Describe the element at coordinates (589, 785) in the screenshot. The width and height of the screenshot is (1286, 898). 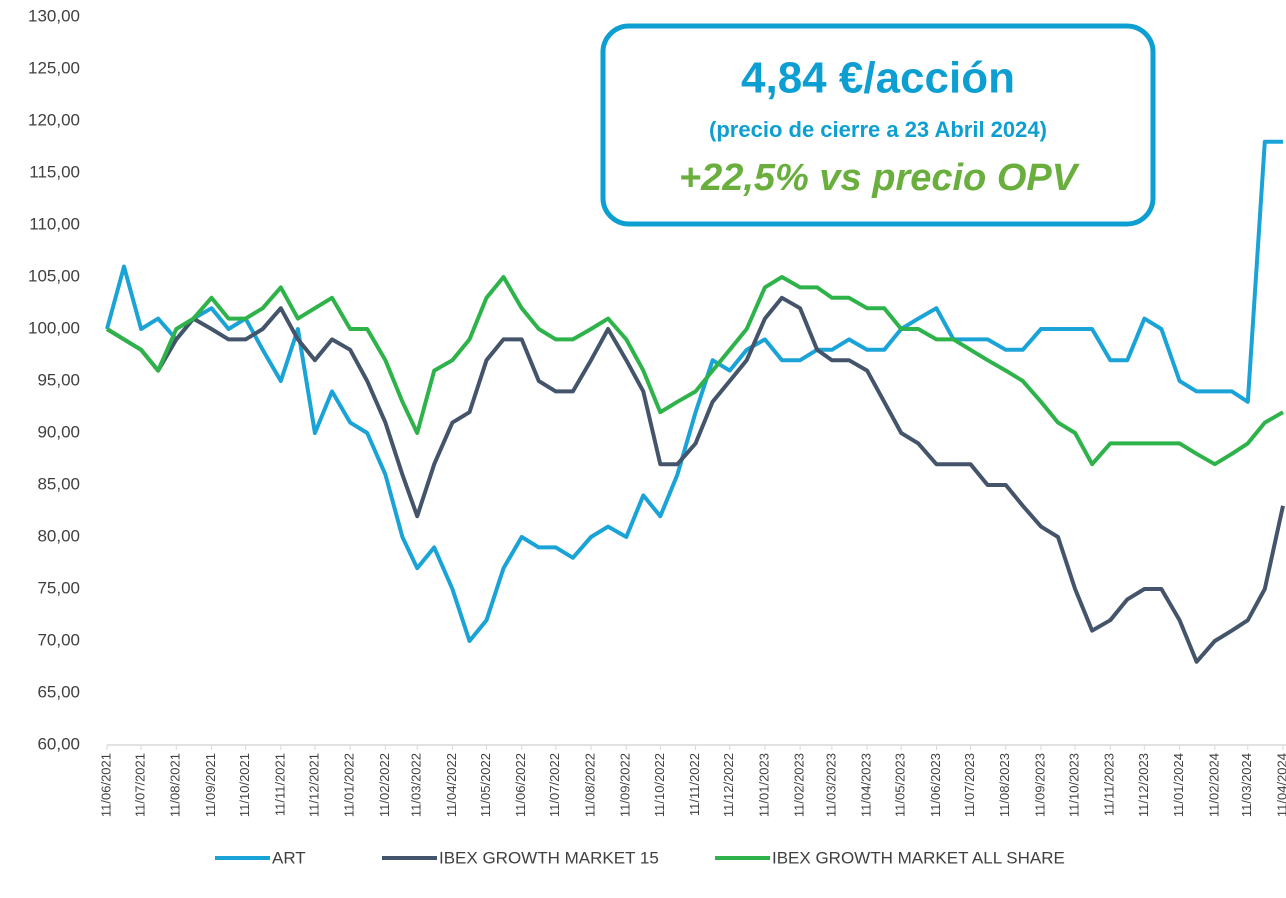
I see `x-tick-label: 11/08/2022` at that location.